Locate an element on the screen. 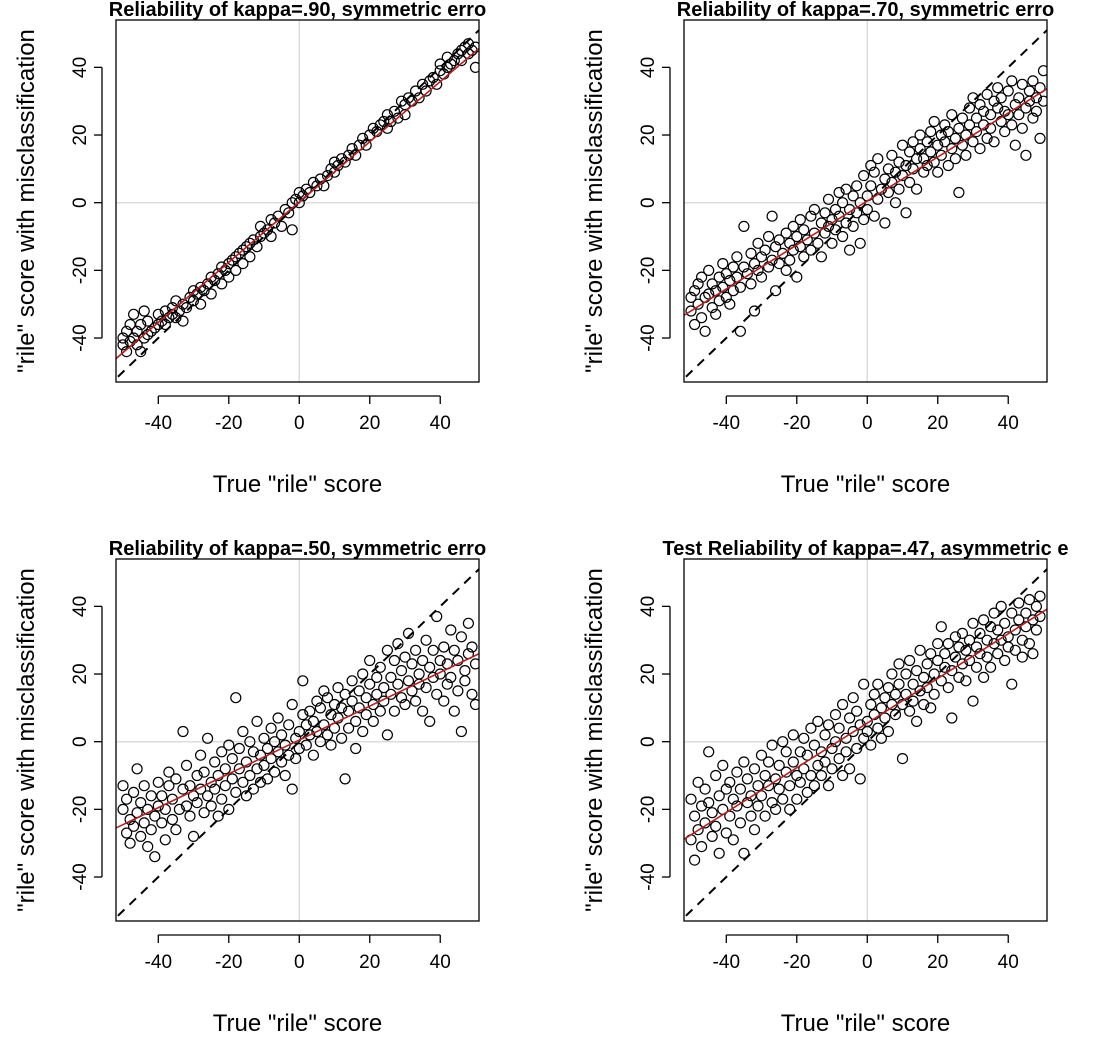  y-tick-label: 40 is located at coordinates (80, 606).